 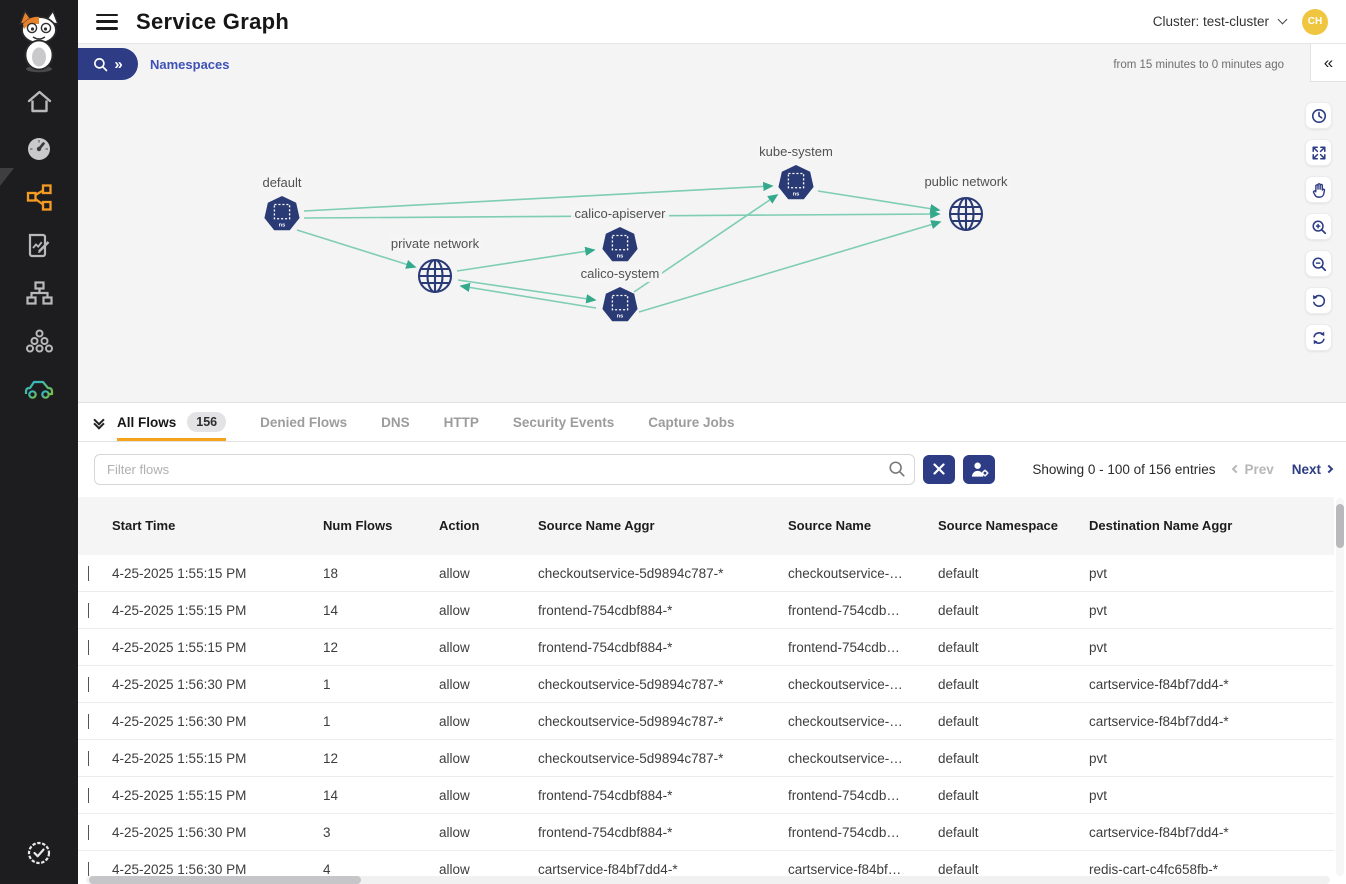 I want to click on tab-denied-flows: Denied Flows, so click(x=303, y=422).